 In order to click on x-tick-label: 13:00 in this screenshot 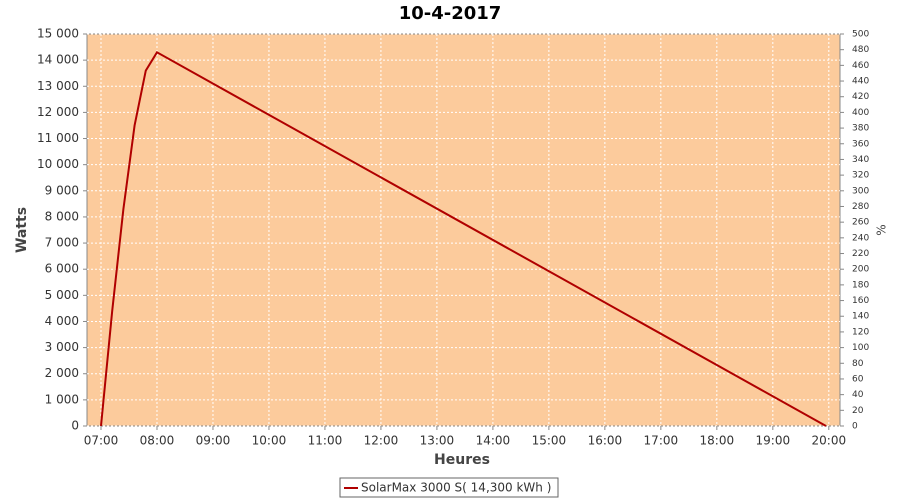, I will do `click(437, 441)`.